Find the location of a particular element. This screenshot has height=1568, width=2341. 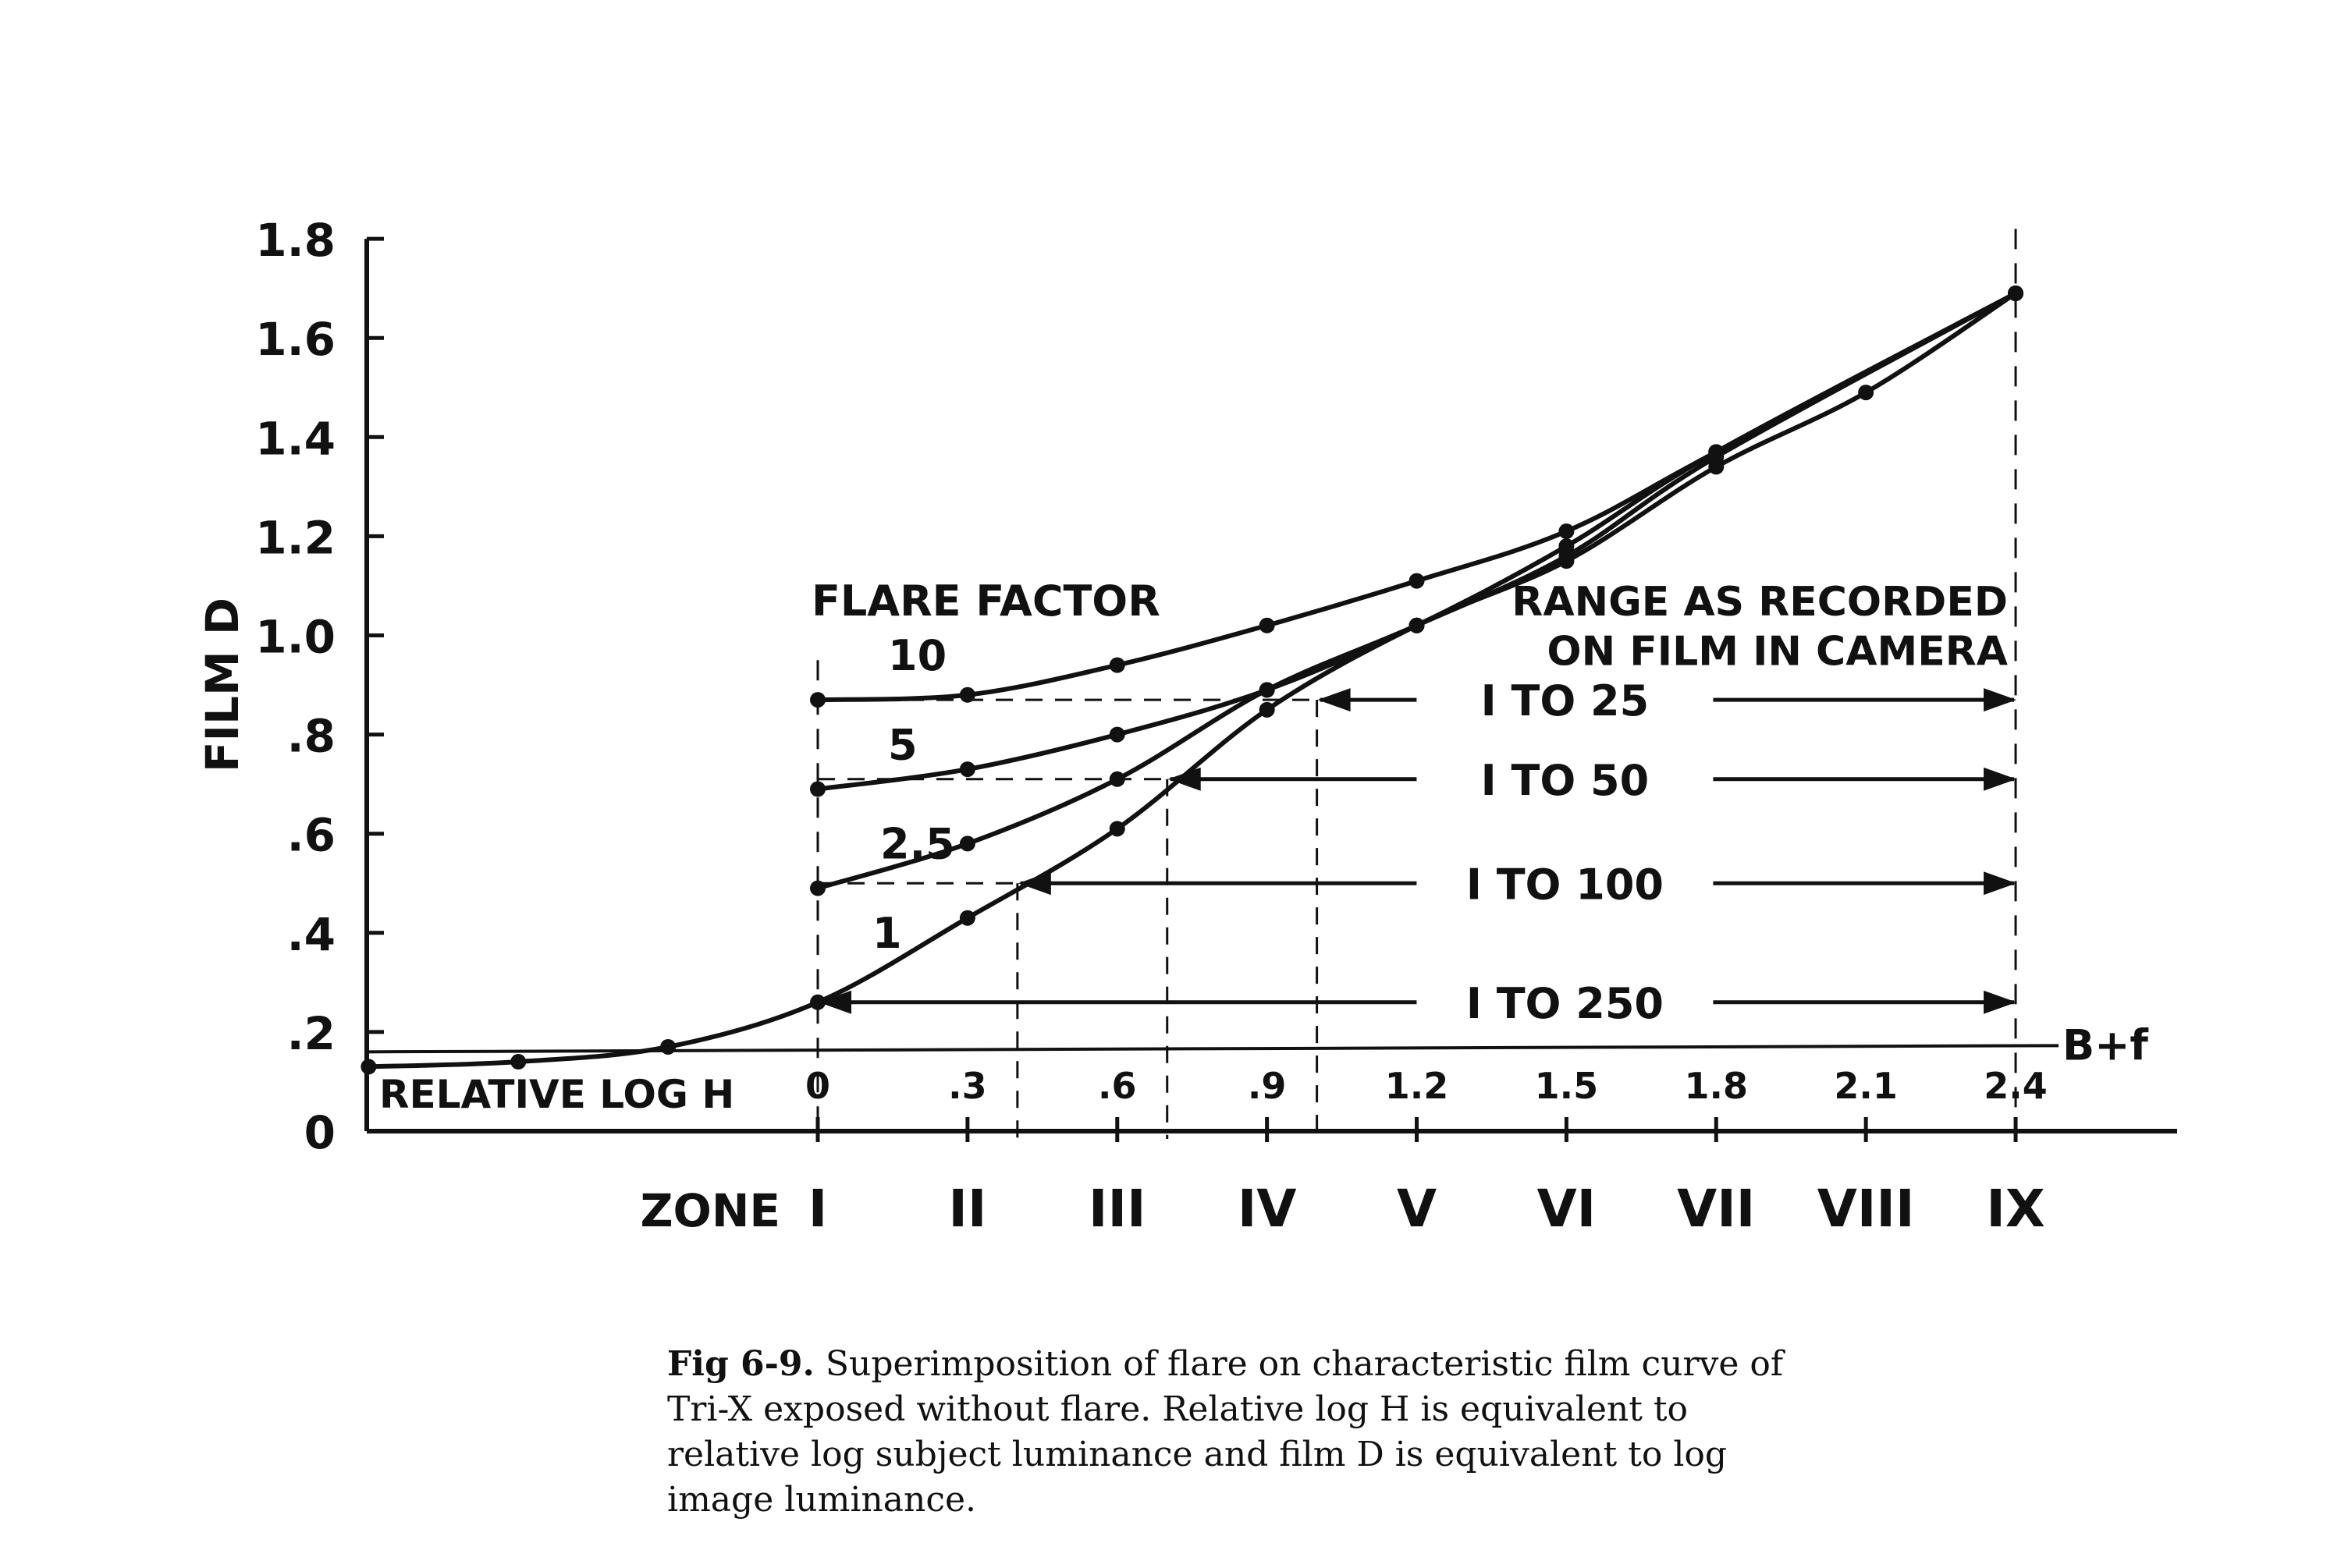

x-tick-label: 1.8 is located at coordinates (1717, 1086).